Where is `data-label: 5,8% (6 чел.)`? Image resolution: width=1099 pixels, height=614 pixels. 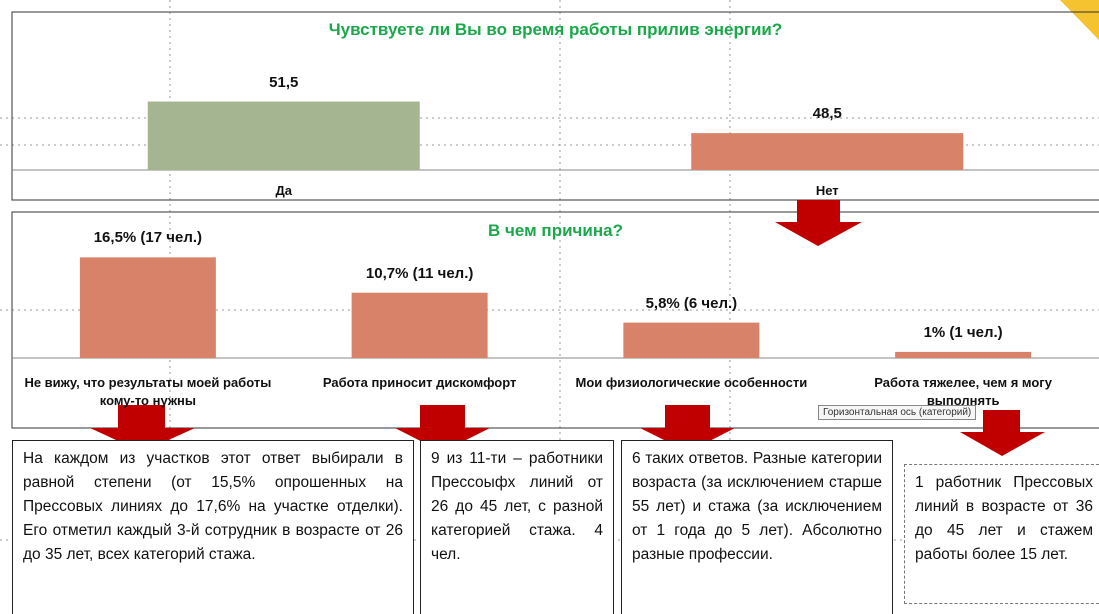 data-label: 5,8% (6 чел.) is located at coordinates (691, 303).